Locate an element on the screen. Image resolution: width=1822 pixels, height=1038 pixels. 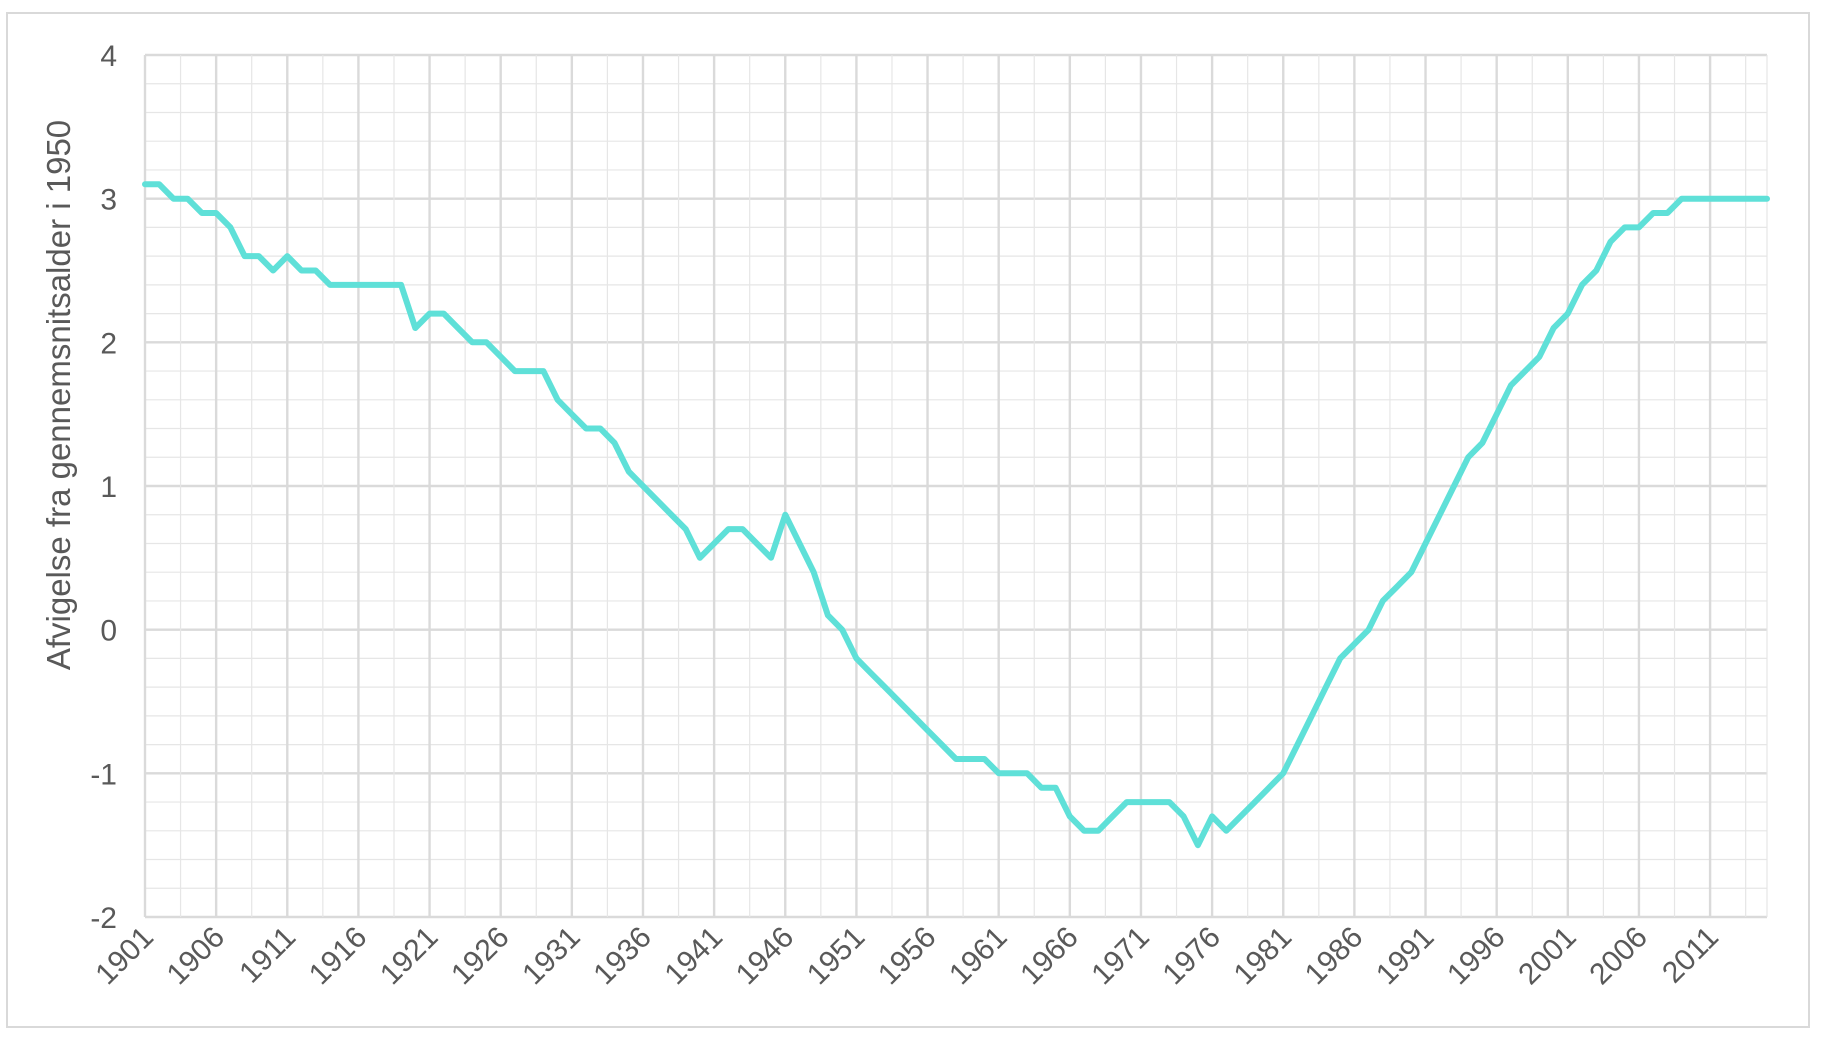
x-tick-label: 1926 is located at coordinates (480, 956).